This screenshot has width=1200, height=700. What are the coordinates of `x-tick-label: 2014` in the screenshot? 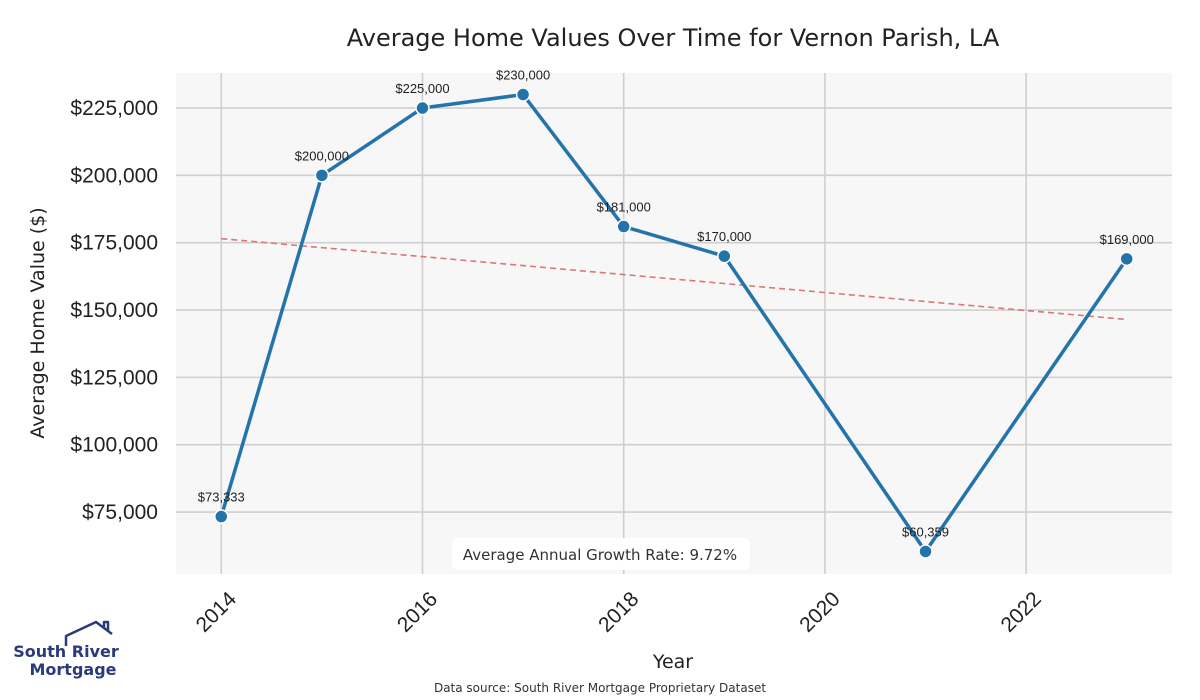 It's located at (217, 612).